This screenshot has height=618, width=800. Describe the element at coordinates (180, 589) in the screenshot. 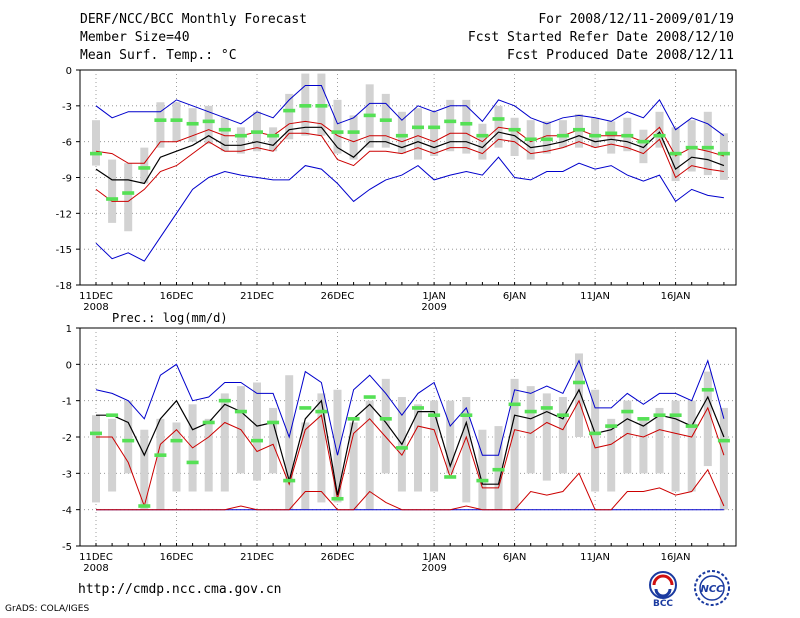

I see `source-url: http://cmdp.ncc.cma.gov.cn` at that location.